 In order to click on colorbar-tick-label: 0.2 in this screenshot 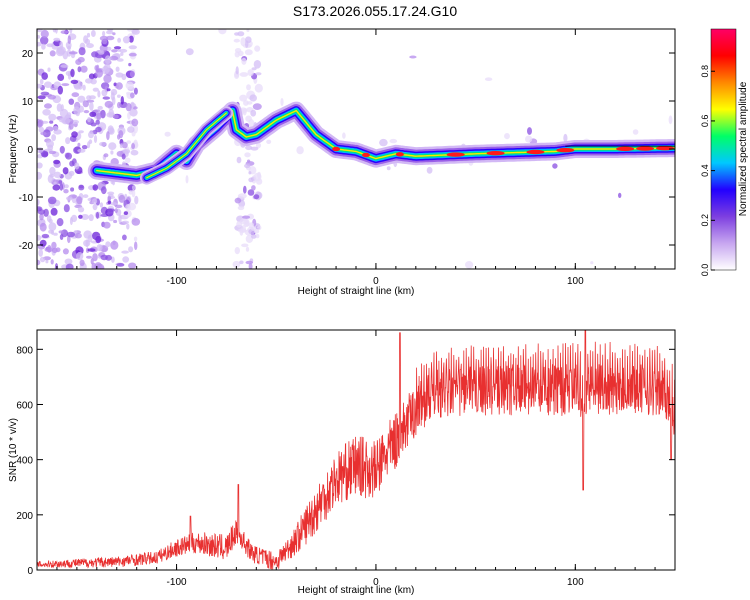, I will do `click(705, 220)`.